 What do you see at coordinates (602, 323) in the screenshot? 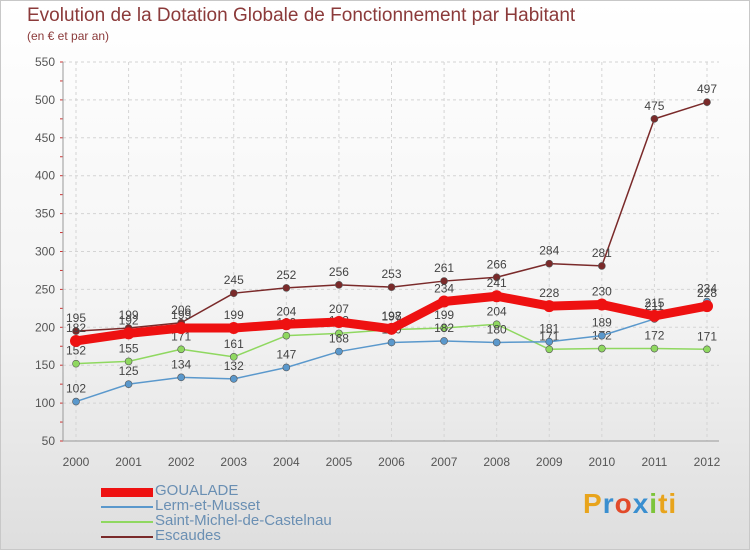
I see `data-label: 189` at bounding box center [602, 323].